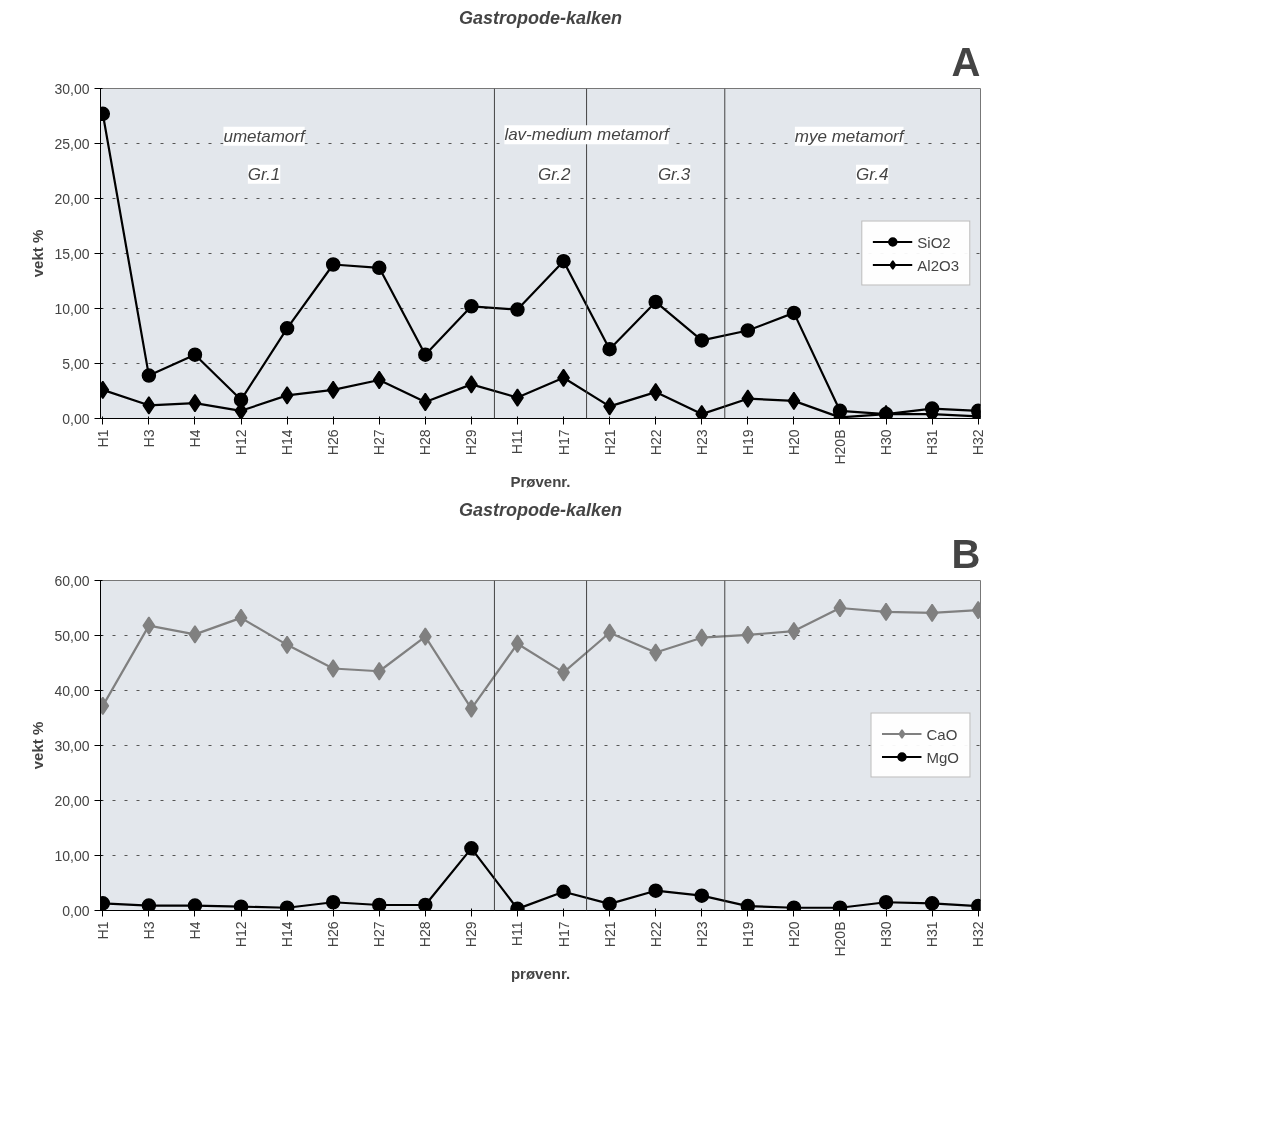 This screenshot has height=1145, width=1271. Describe the element at coordinates (72, 253) in the screenshot. I see `y-tick-label: 15,00` at that location.